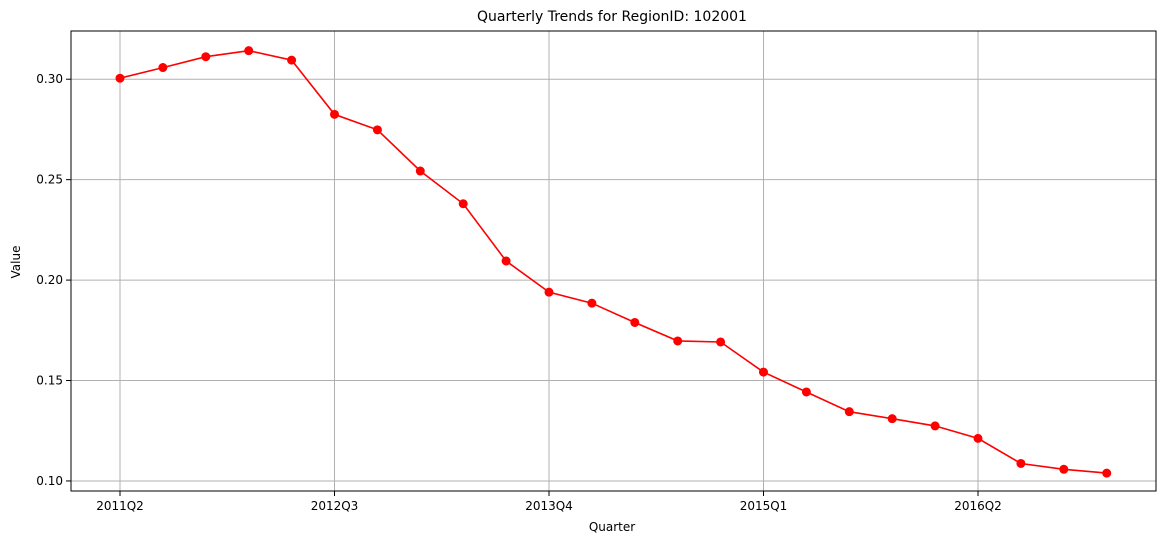 This screenshot has width=1165, height=545. Describe the element at coordinates (49, 381) in the screenshot. I see `y-tick-label: 0.15` at that location.